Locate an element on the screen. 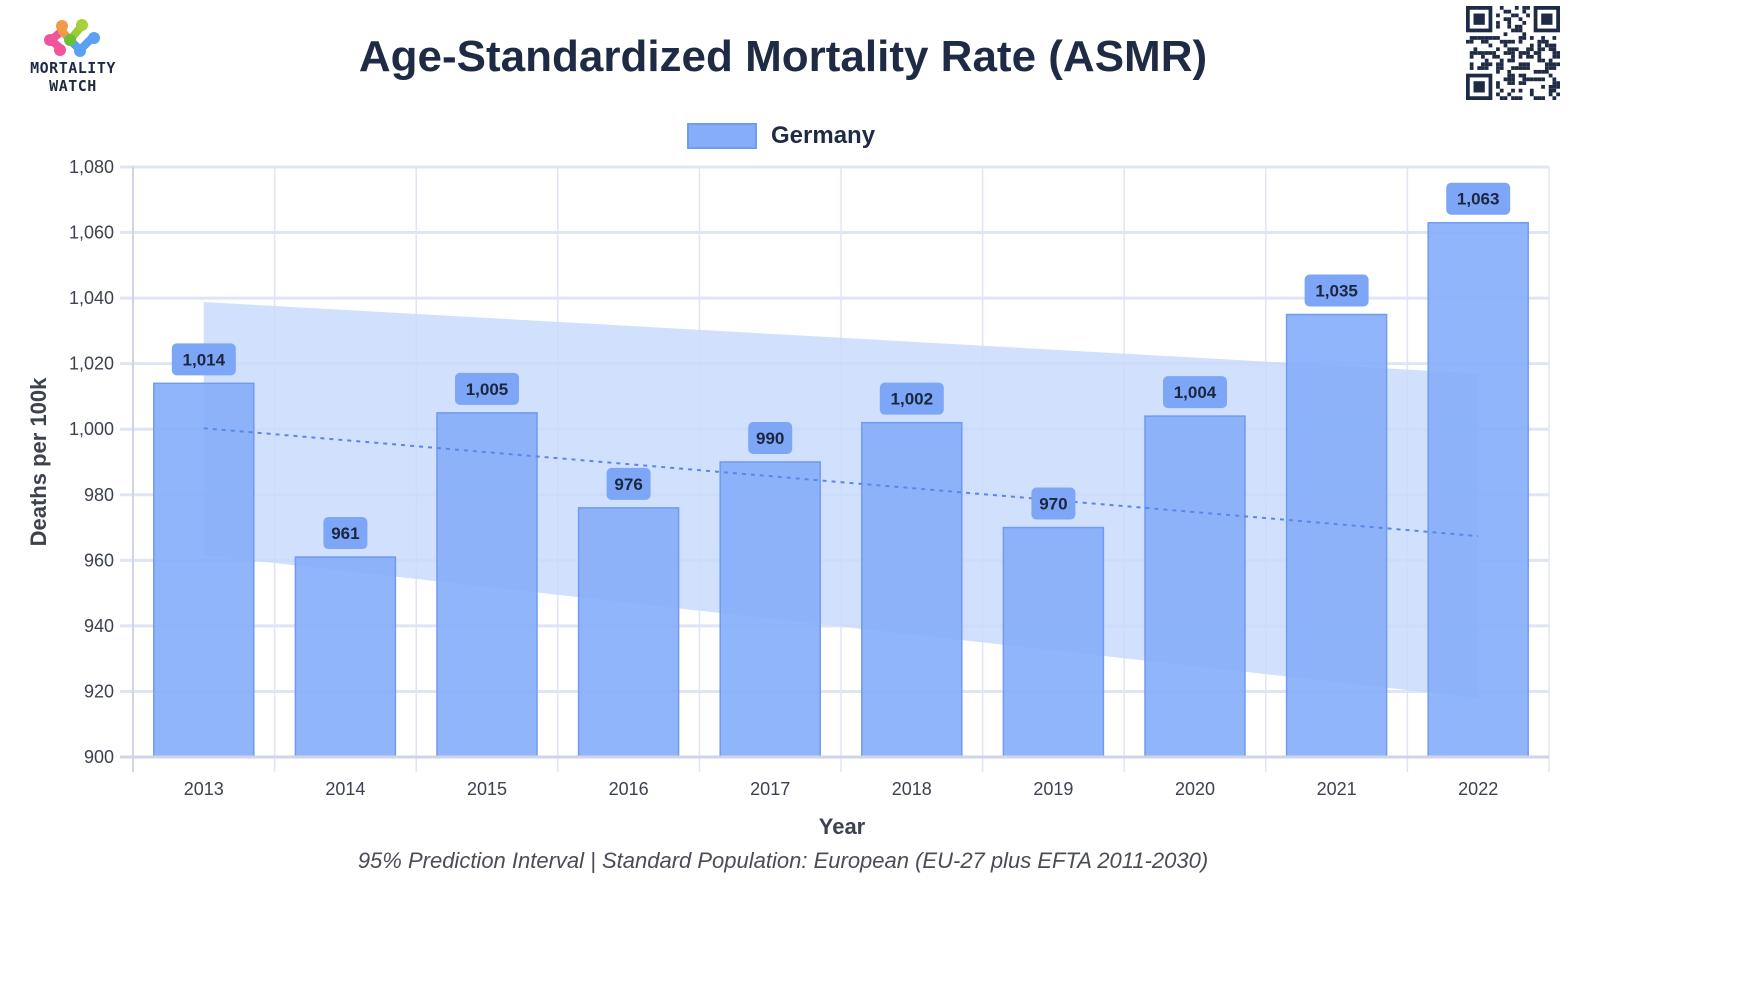  data-label: 1,035 is located at coordinates (1336, 291).